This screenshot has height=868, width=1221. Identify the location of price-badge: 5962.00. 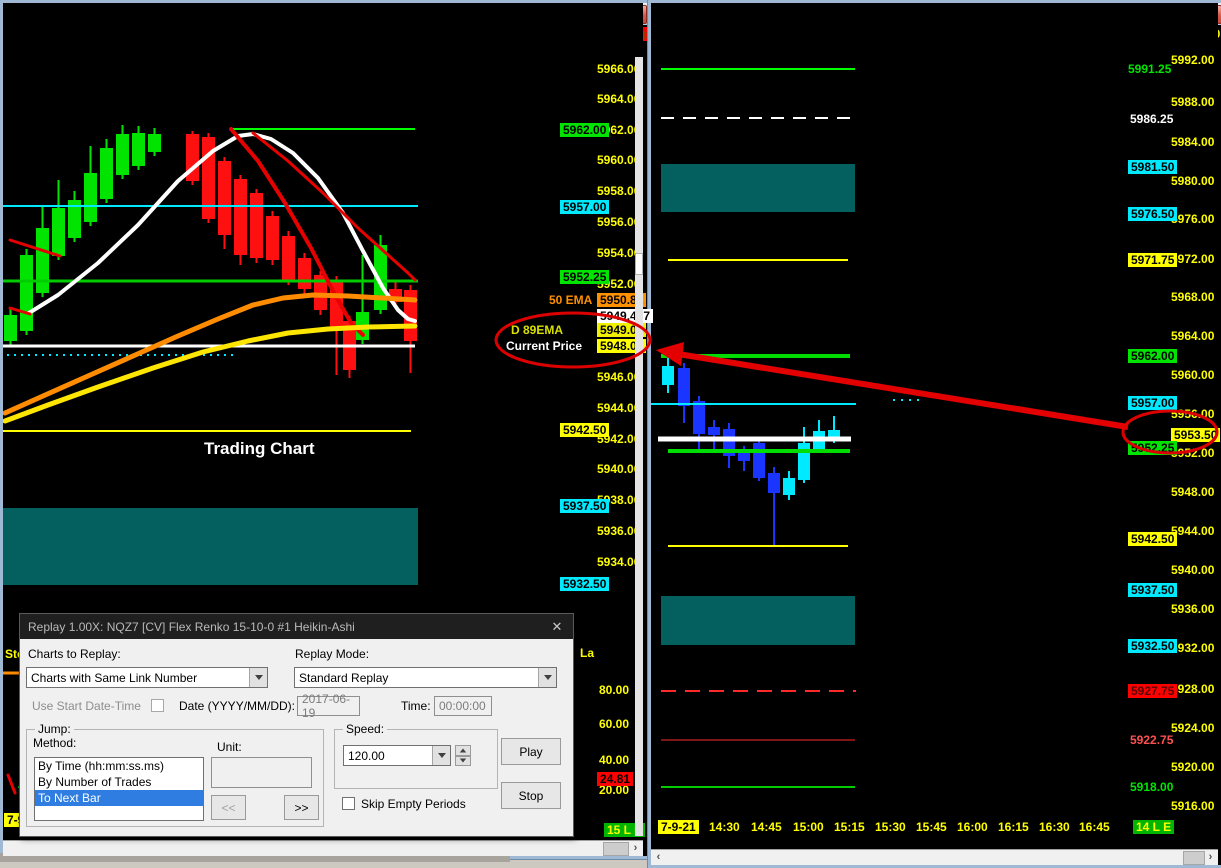
(584, 130).